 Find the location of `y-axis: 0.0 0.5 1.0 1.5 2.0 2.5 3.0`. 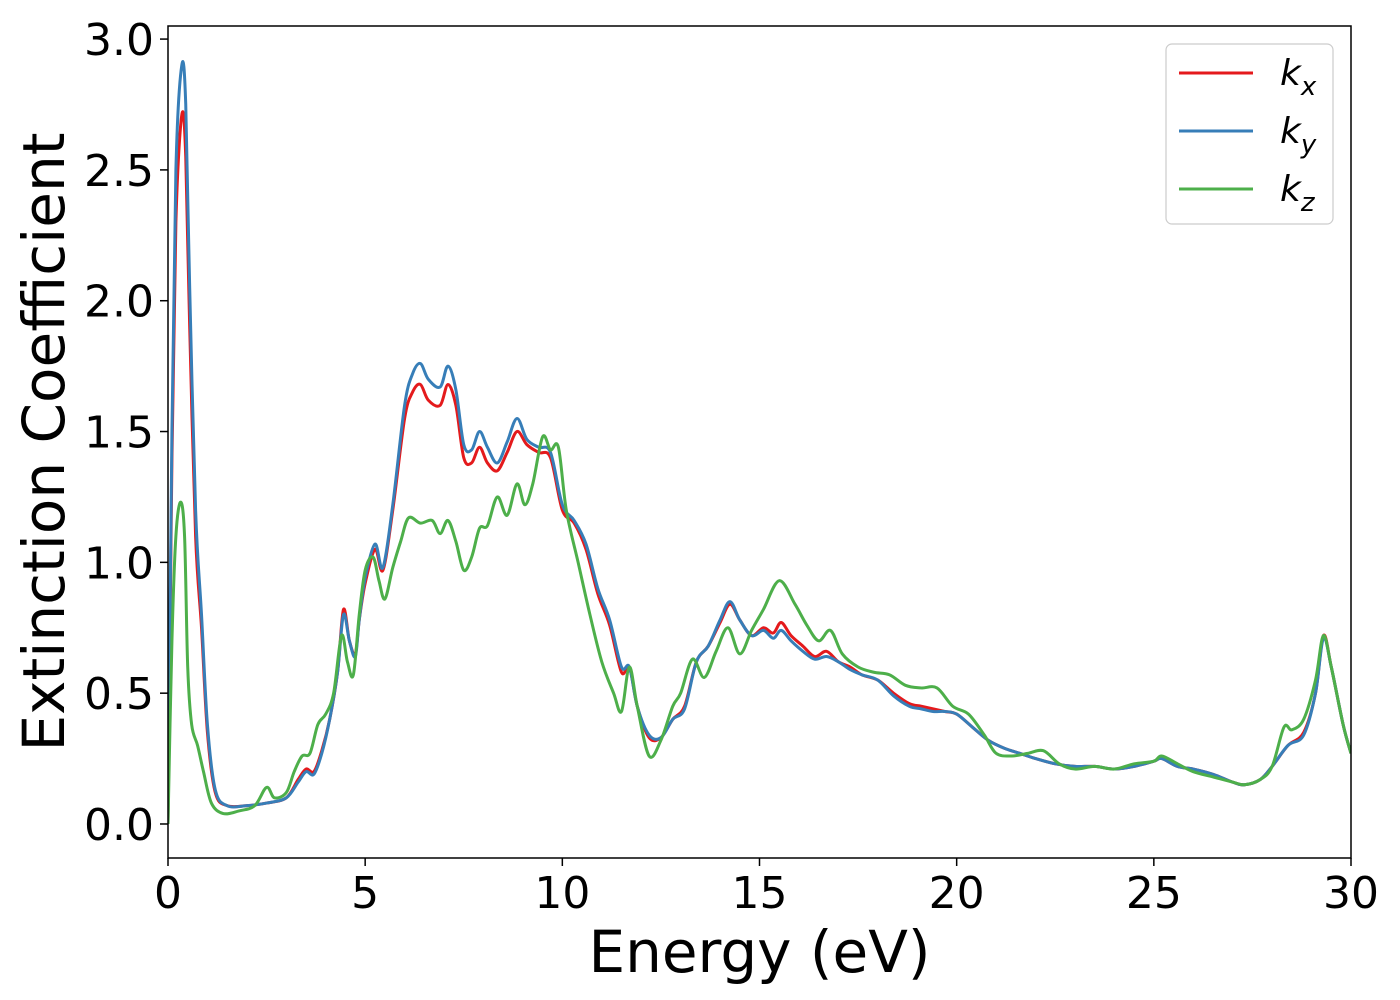

y-axis: 0.0 0.5 1.0 1.5 2.0 2.5 3.0 is located at coordinates (126, 433).